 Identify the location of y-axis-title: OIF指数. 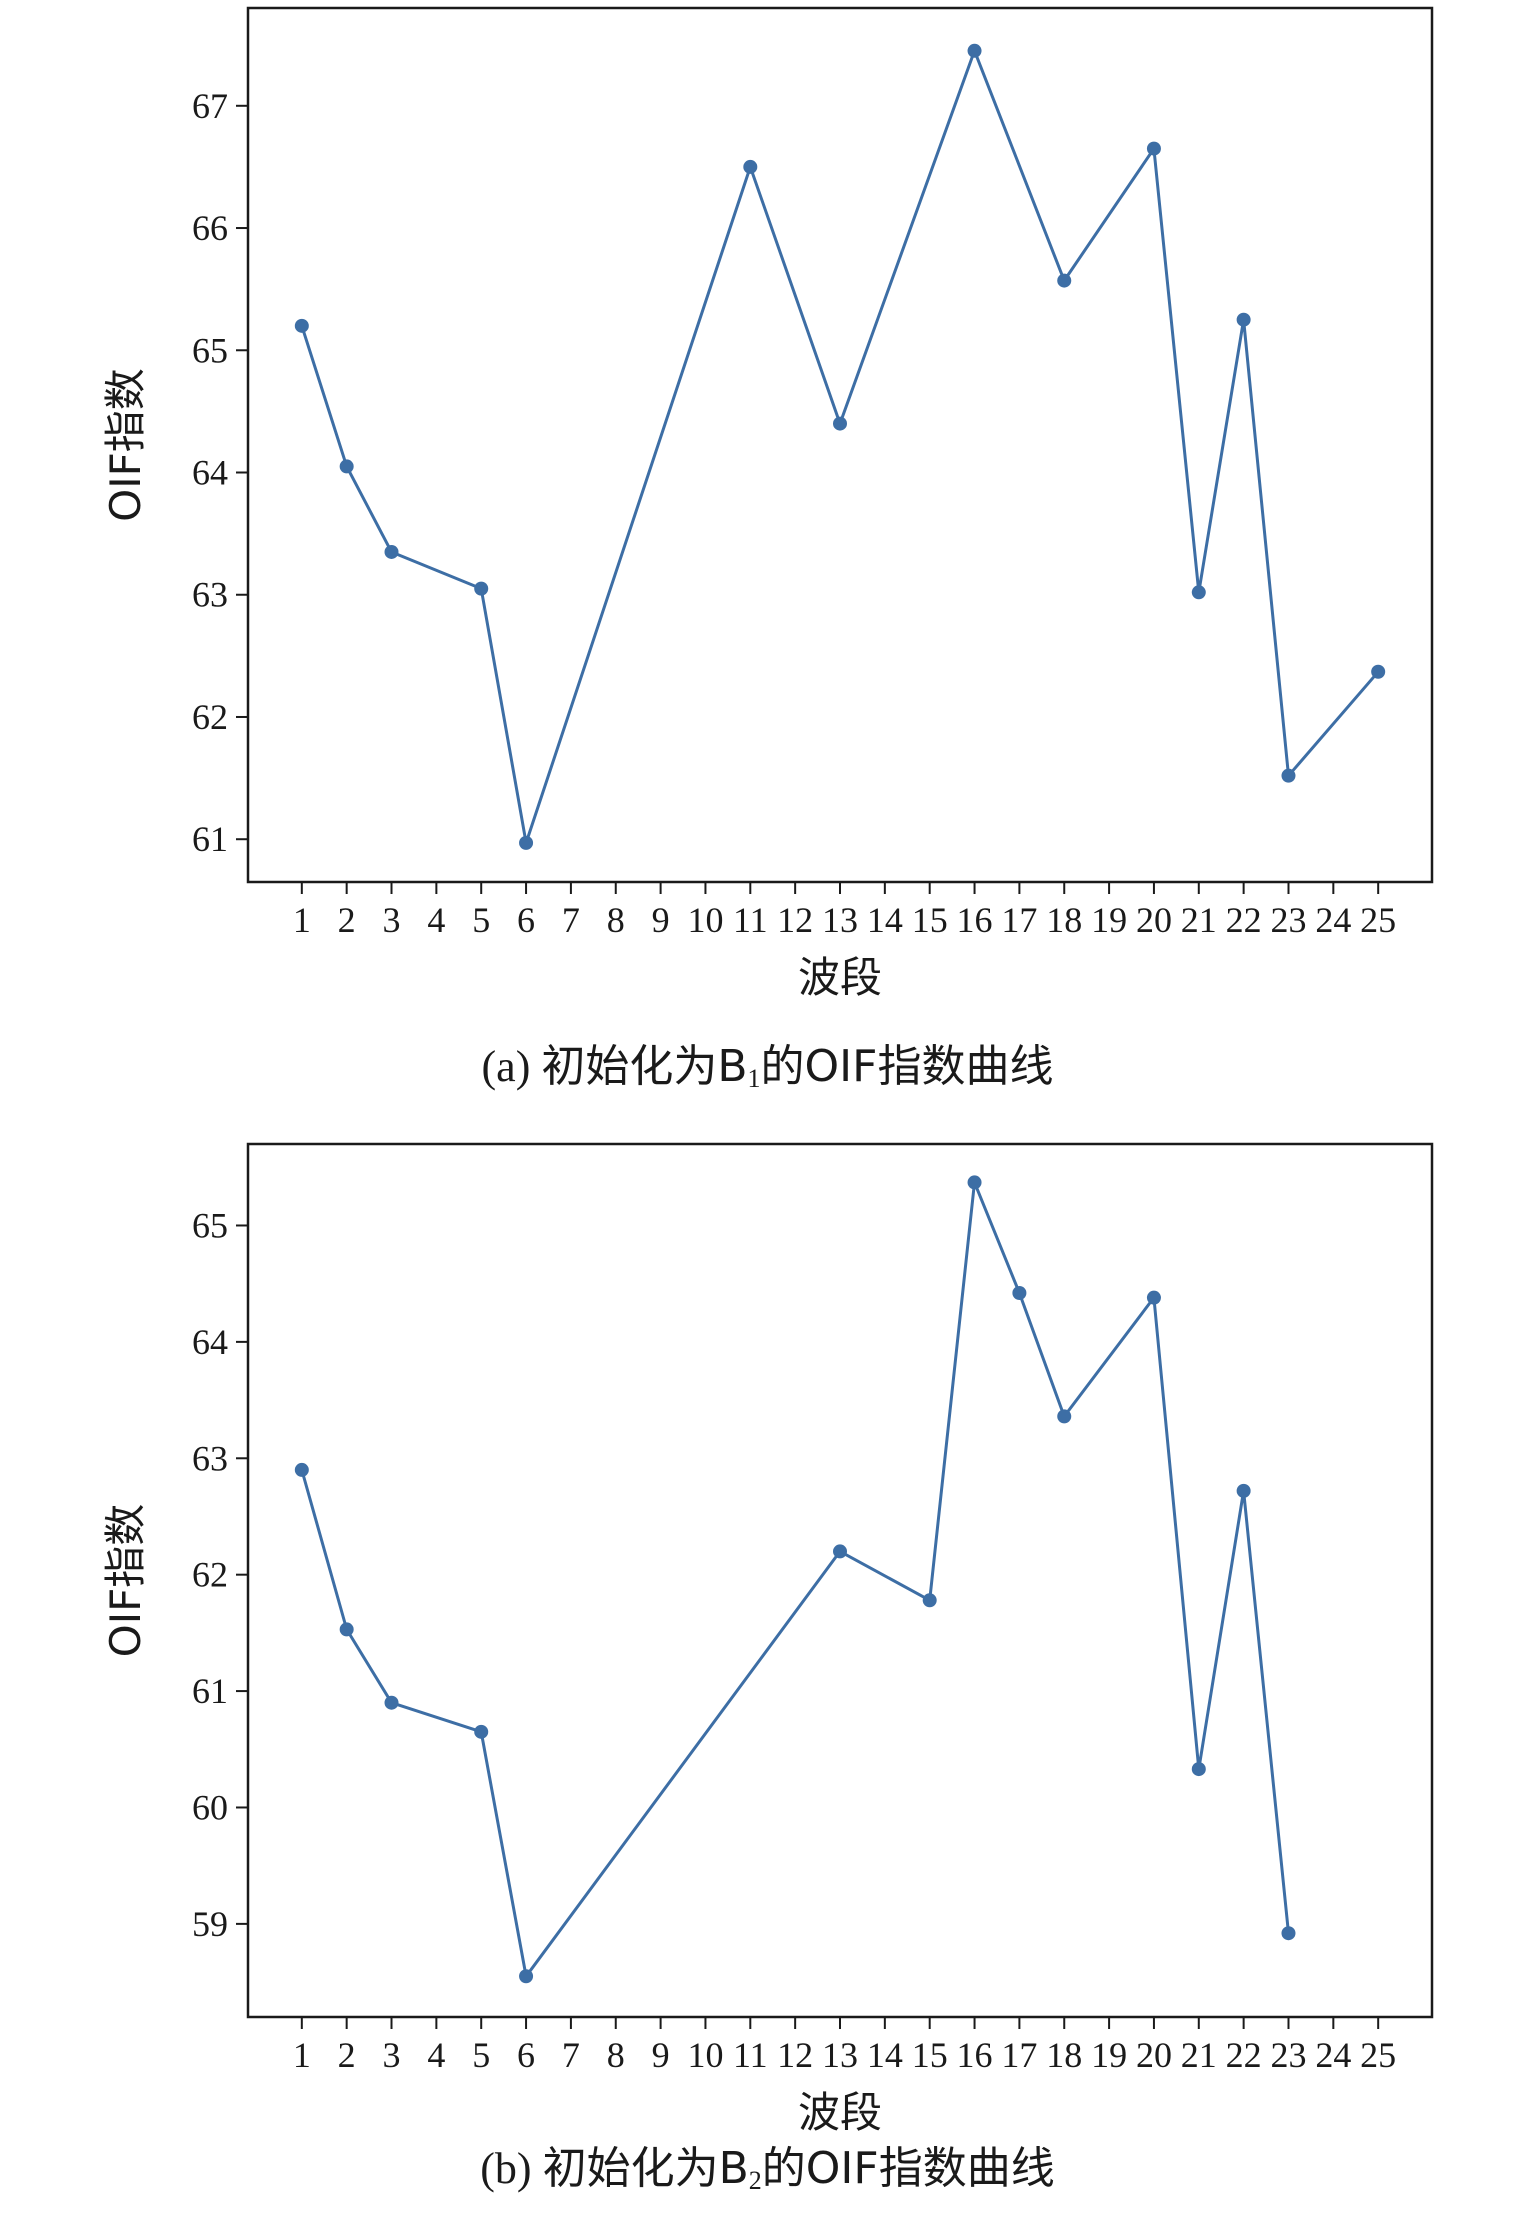
(125, 1581).